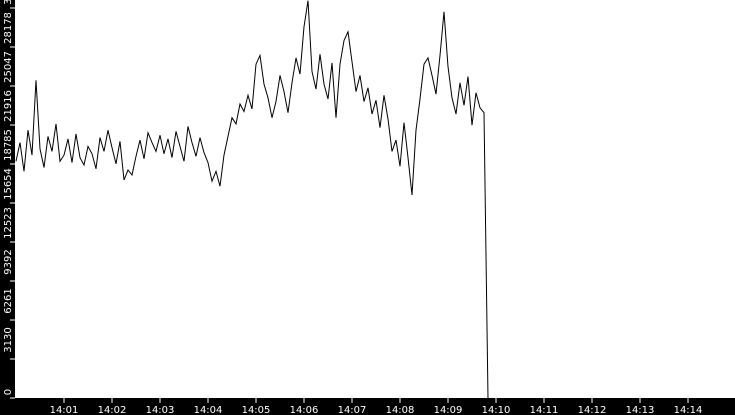 Image resolution: width=735 pixels, height=415 pixels. I want to click on x-tick-label: 14:13, so click(640, 410).